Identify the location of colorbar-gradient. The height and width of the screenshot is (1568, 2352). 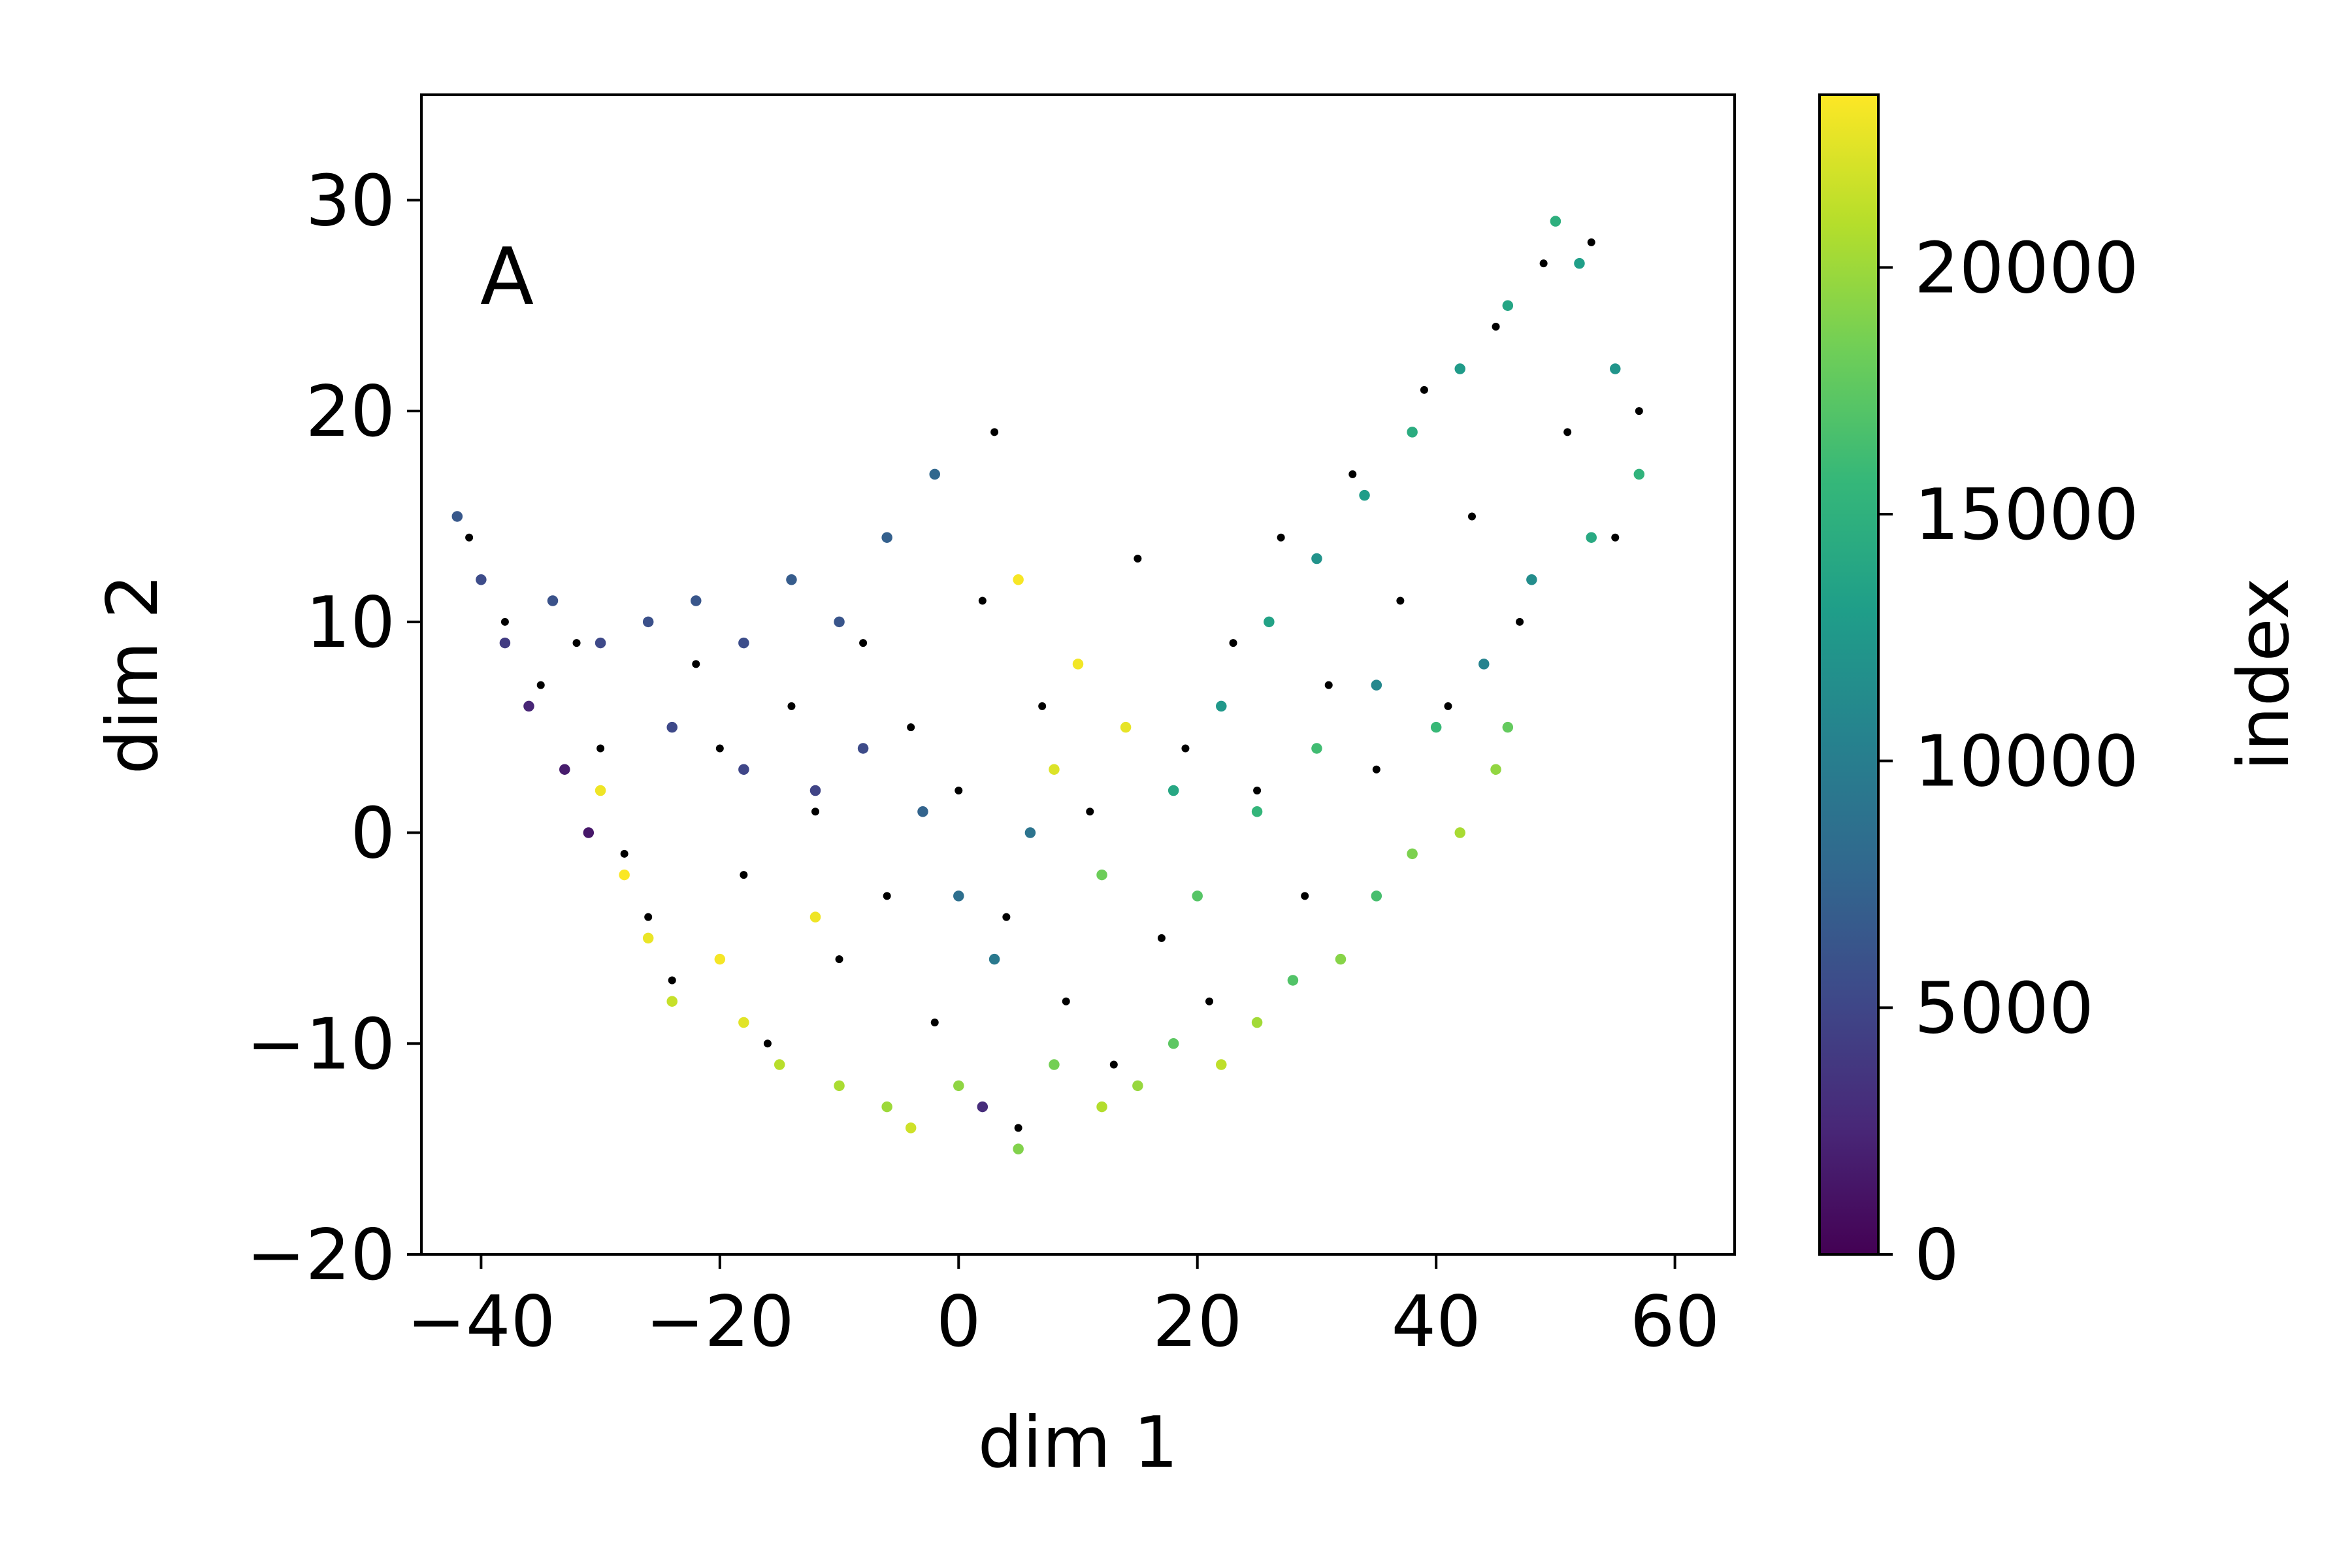
(1849, 674).